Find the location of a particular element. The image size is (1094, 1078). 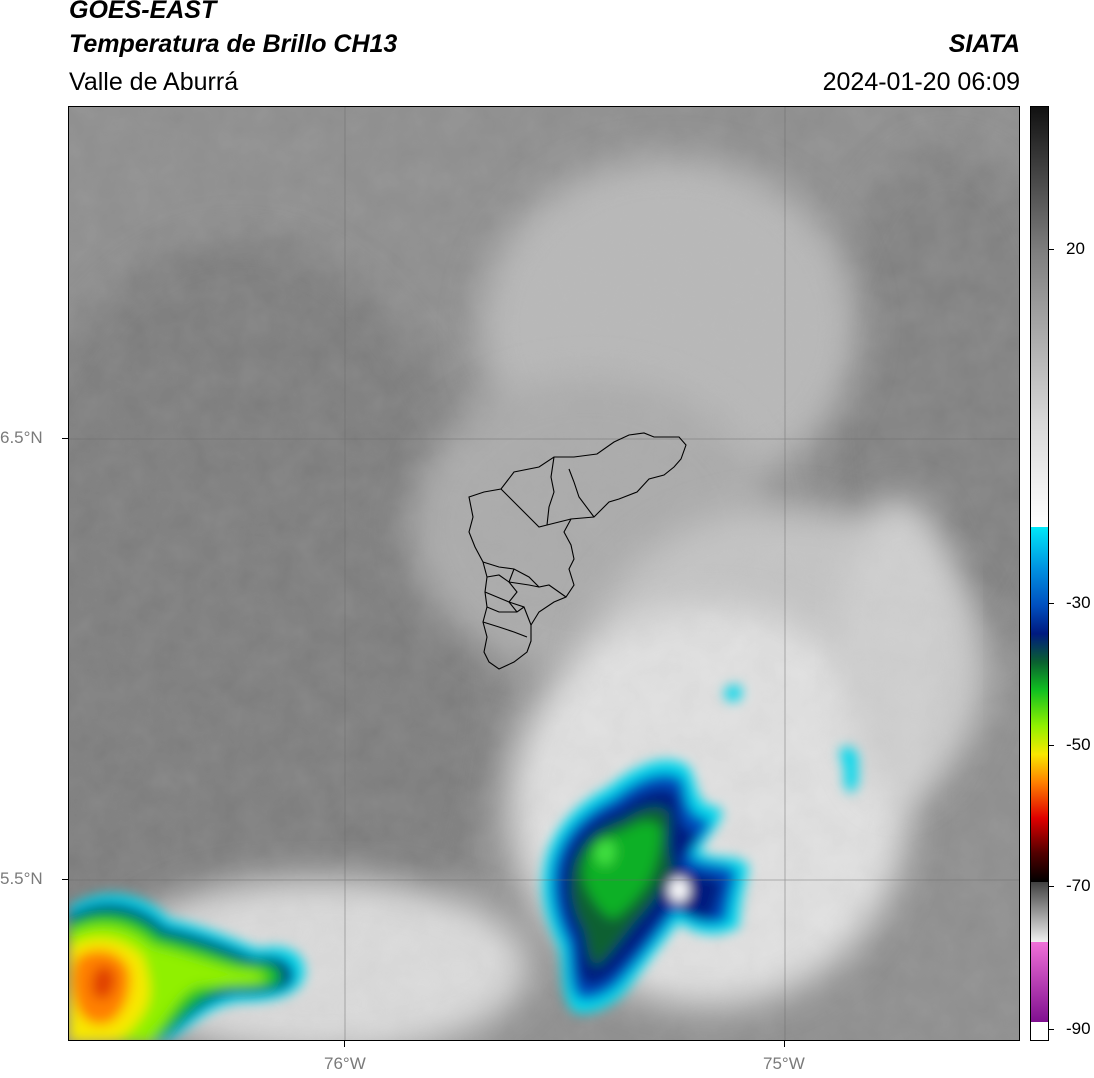

cb-tick-minus30 is located at coordinates (1051, 603).